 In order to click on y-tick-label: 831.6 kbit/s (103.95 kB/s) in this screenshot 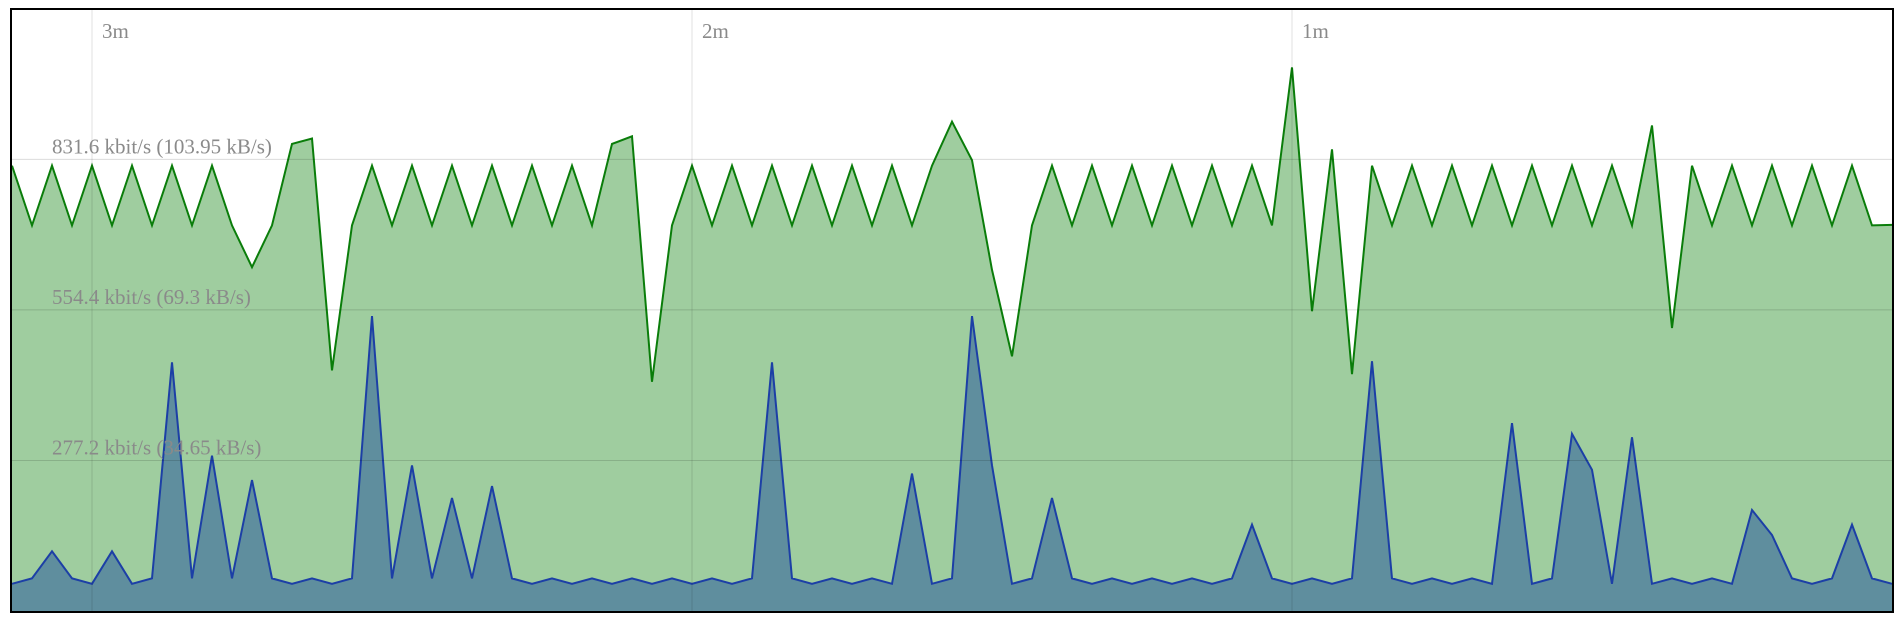, I will do `click(162, 146)`.